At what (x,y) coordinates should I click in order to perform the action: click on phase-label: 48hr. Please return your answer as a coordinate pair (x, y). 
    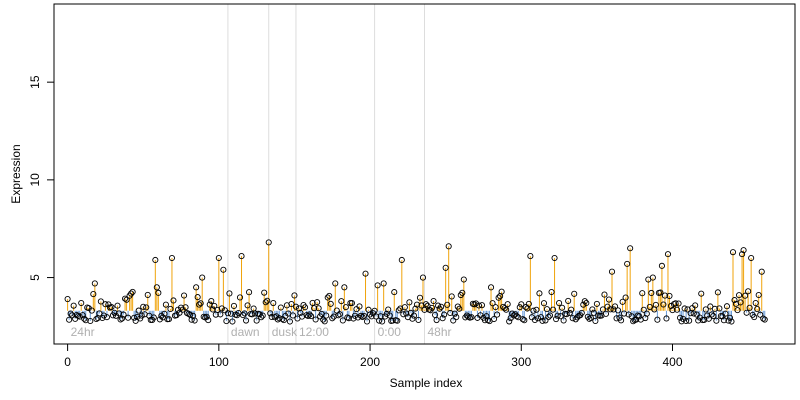
    Looking at the image, I should click on (440, 332).